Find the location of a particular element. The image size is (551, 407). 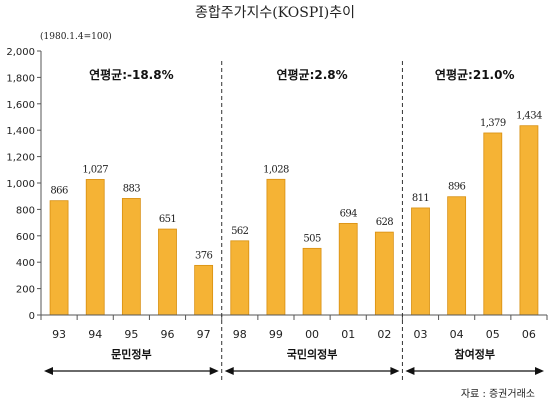

y-tick-label: 600 is located at coordinates (25, 237).